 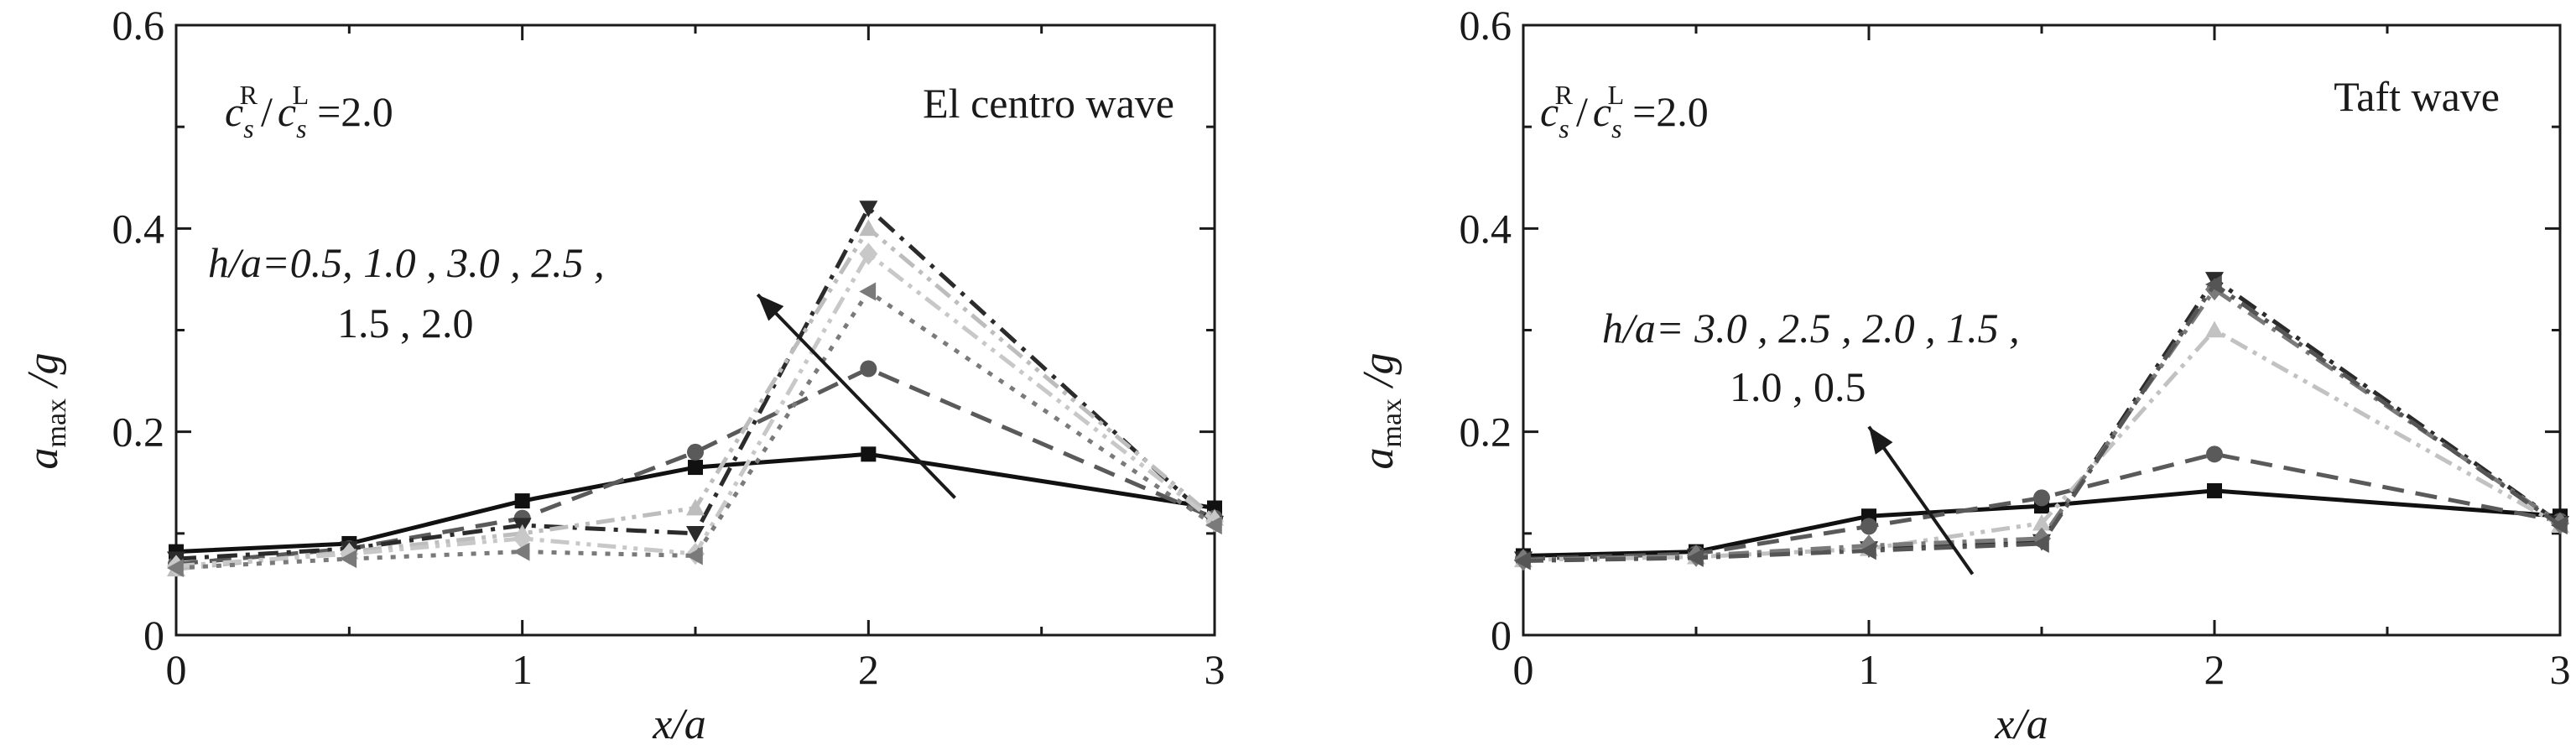 I want to click on annotation-line-2: 1.5 , 2.0, so click(x=405, y=323).